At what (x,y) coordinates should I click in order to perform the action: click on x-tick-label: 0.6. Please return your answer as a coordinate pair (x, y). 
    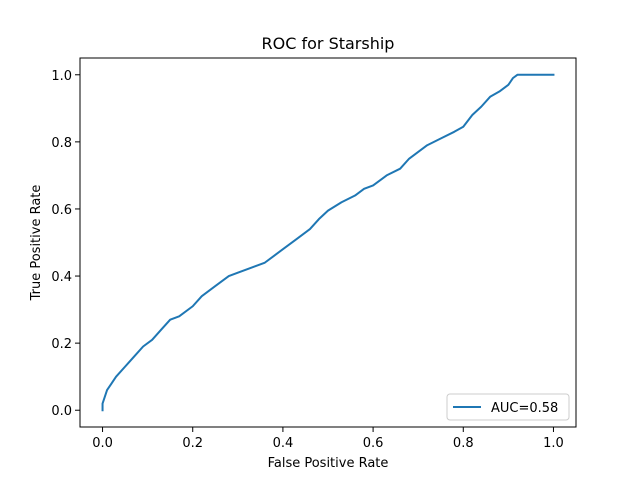
    Looking at the image, I should click on (373, 443).